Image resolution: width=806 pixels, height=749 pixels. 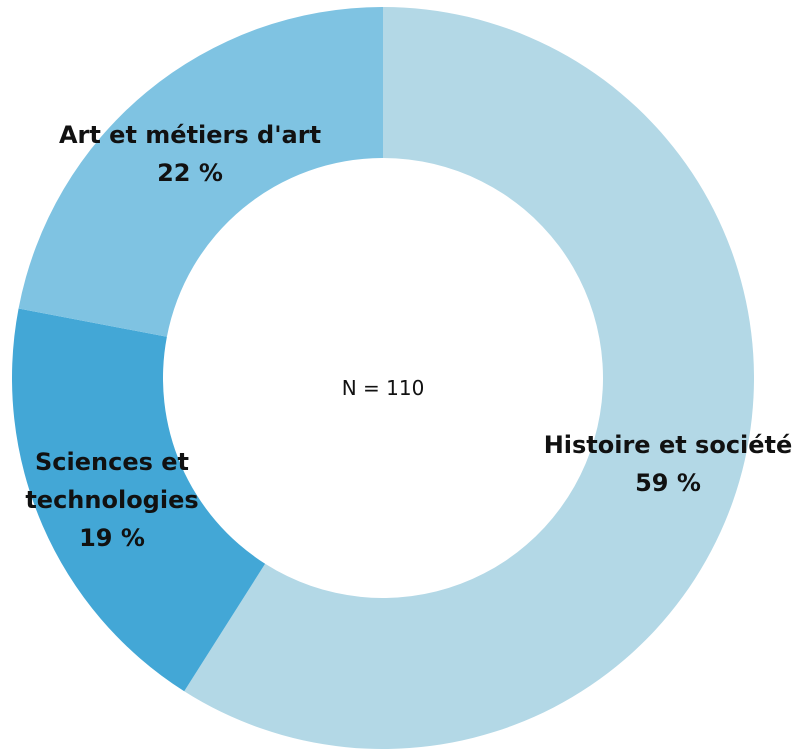 I want to click on slice-label: Art et métiers d'art 22 %, so click(x=190, y=154).